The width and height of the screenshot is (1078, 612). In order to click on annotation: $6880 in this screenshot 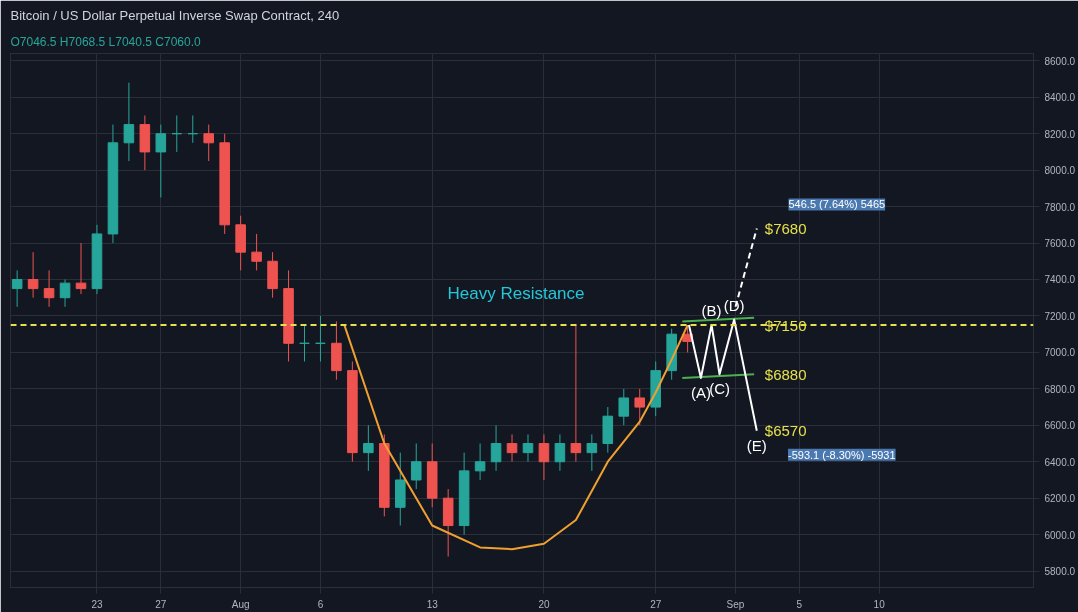, I will do `click(785, 374)`.